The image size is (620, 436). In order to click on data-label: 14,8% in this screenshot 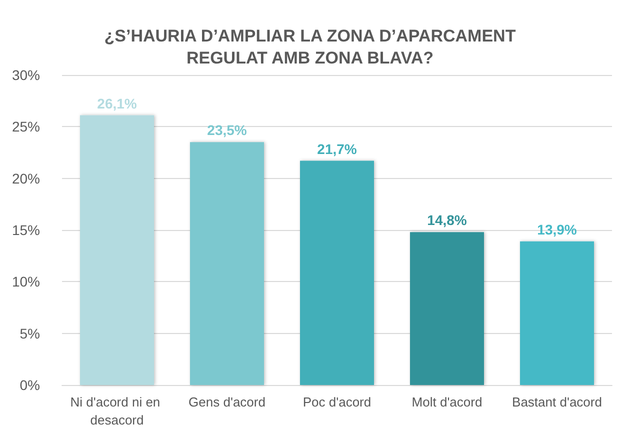, I will do `click(447, 220)`.